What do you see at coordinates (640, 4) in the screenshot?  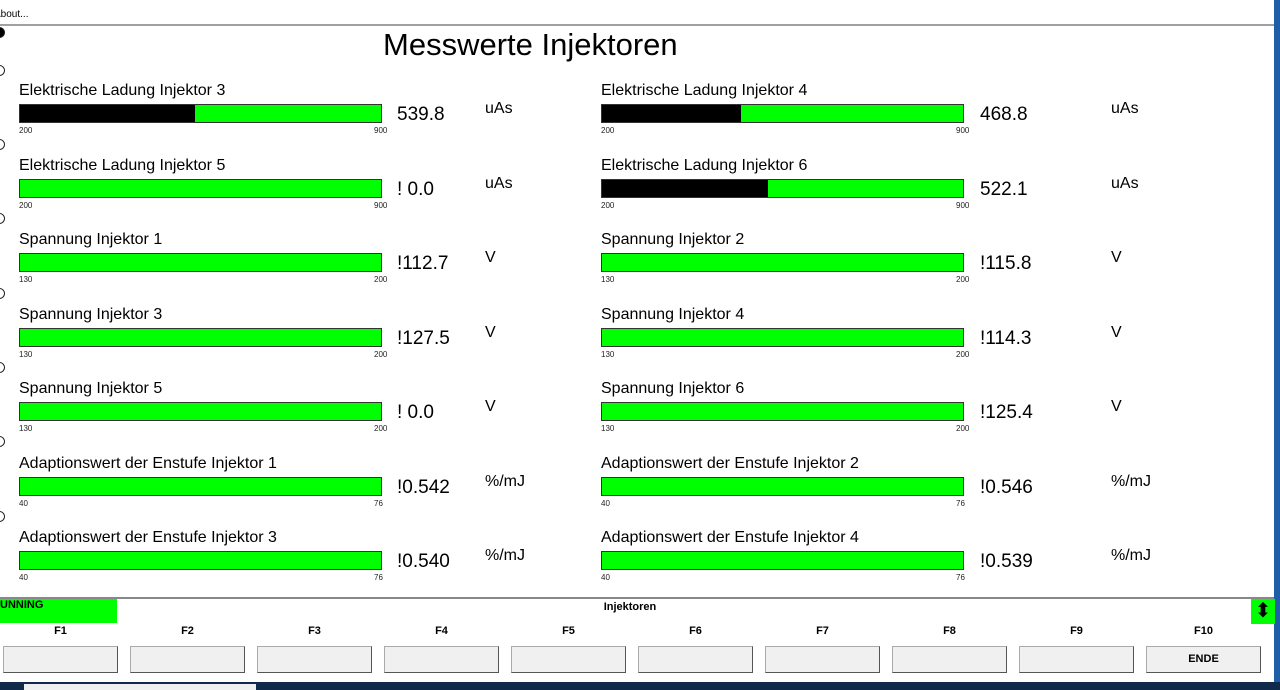 I see `window-title-bar` at bounding box center [640, 4].